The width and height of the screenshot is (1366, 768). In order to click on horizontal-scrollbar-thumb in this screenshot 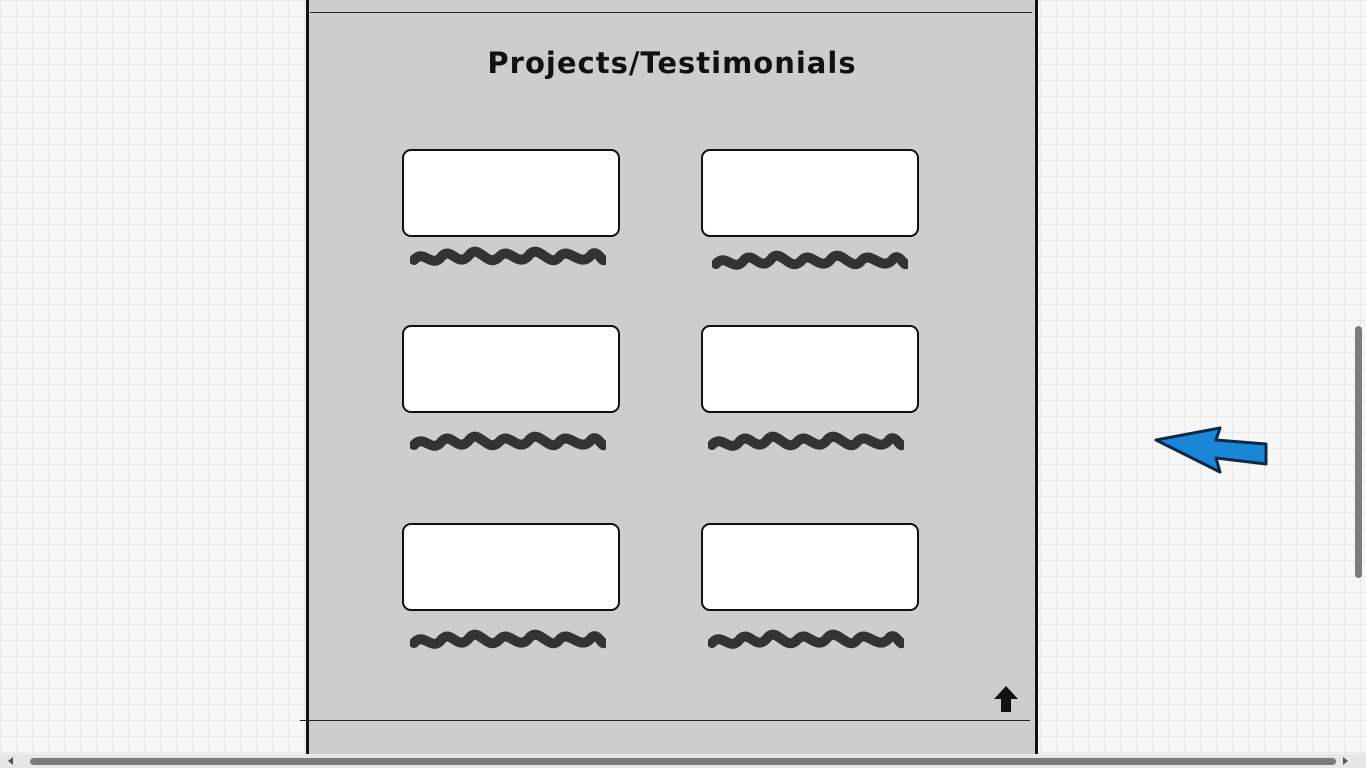, I will do `click(683, 761)`.